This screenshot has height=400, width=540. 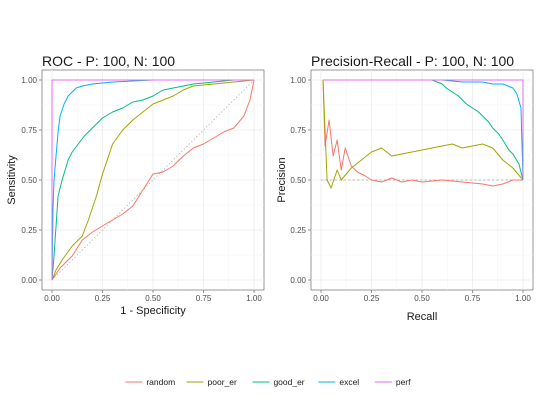 What do you see at coordinates (473, 298) in the screenshot?
I see `pr-x-tick-label: 0.75` at bounding box center [473, 298].